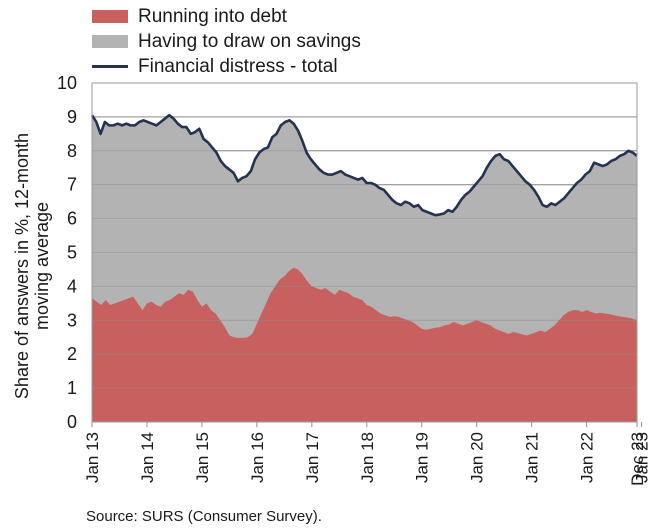 The image size is (650, 532). Describe the element at coordinates (477, 457) in the screenshot. I see `x-tick-label-7: Jan 20` at that location.